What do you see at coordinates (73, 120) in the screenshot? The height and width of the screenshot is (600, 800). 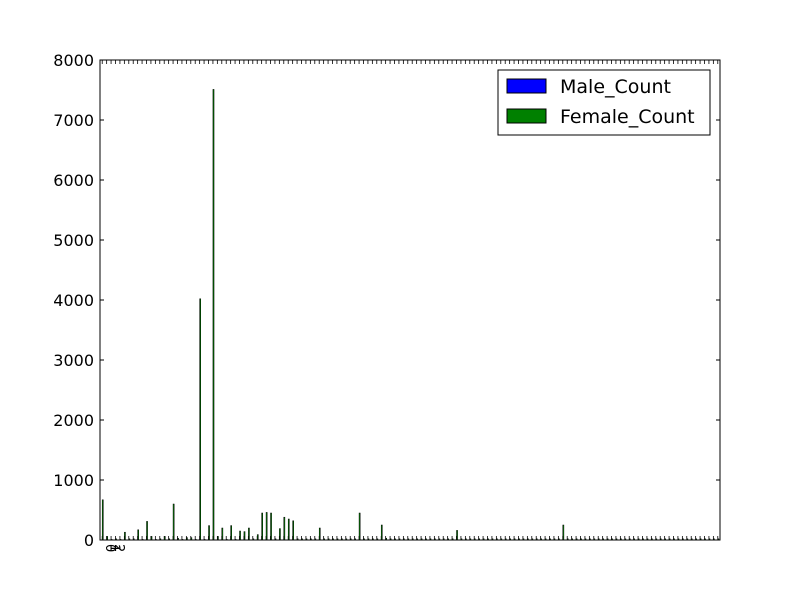 I see `y-tick-label-7000: 7000` at bounding box center [73, 120].